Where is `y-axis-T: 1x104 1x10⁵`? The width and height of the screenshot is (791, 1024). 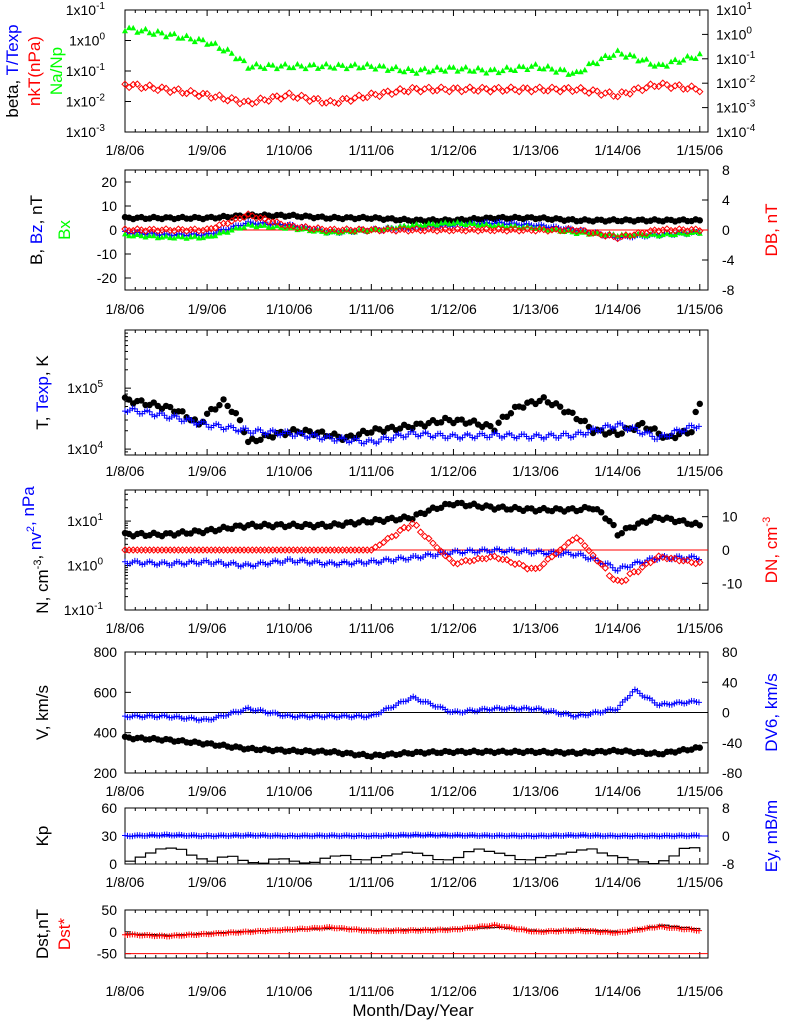 y-axis-T: 1x104 1x10⁵ is located at coordinates (99, 394).